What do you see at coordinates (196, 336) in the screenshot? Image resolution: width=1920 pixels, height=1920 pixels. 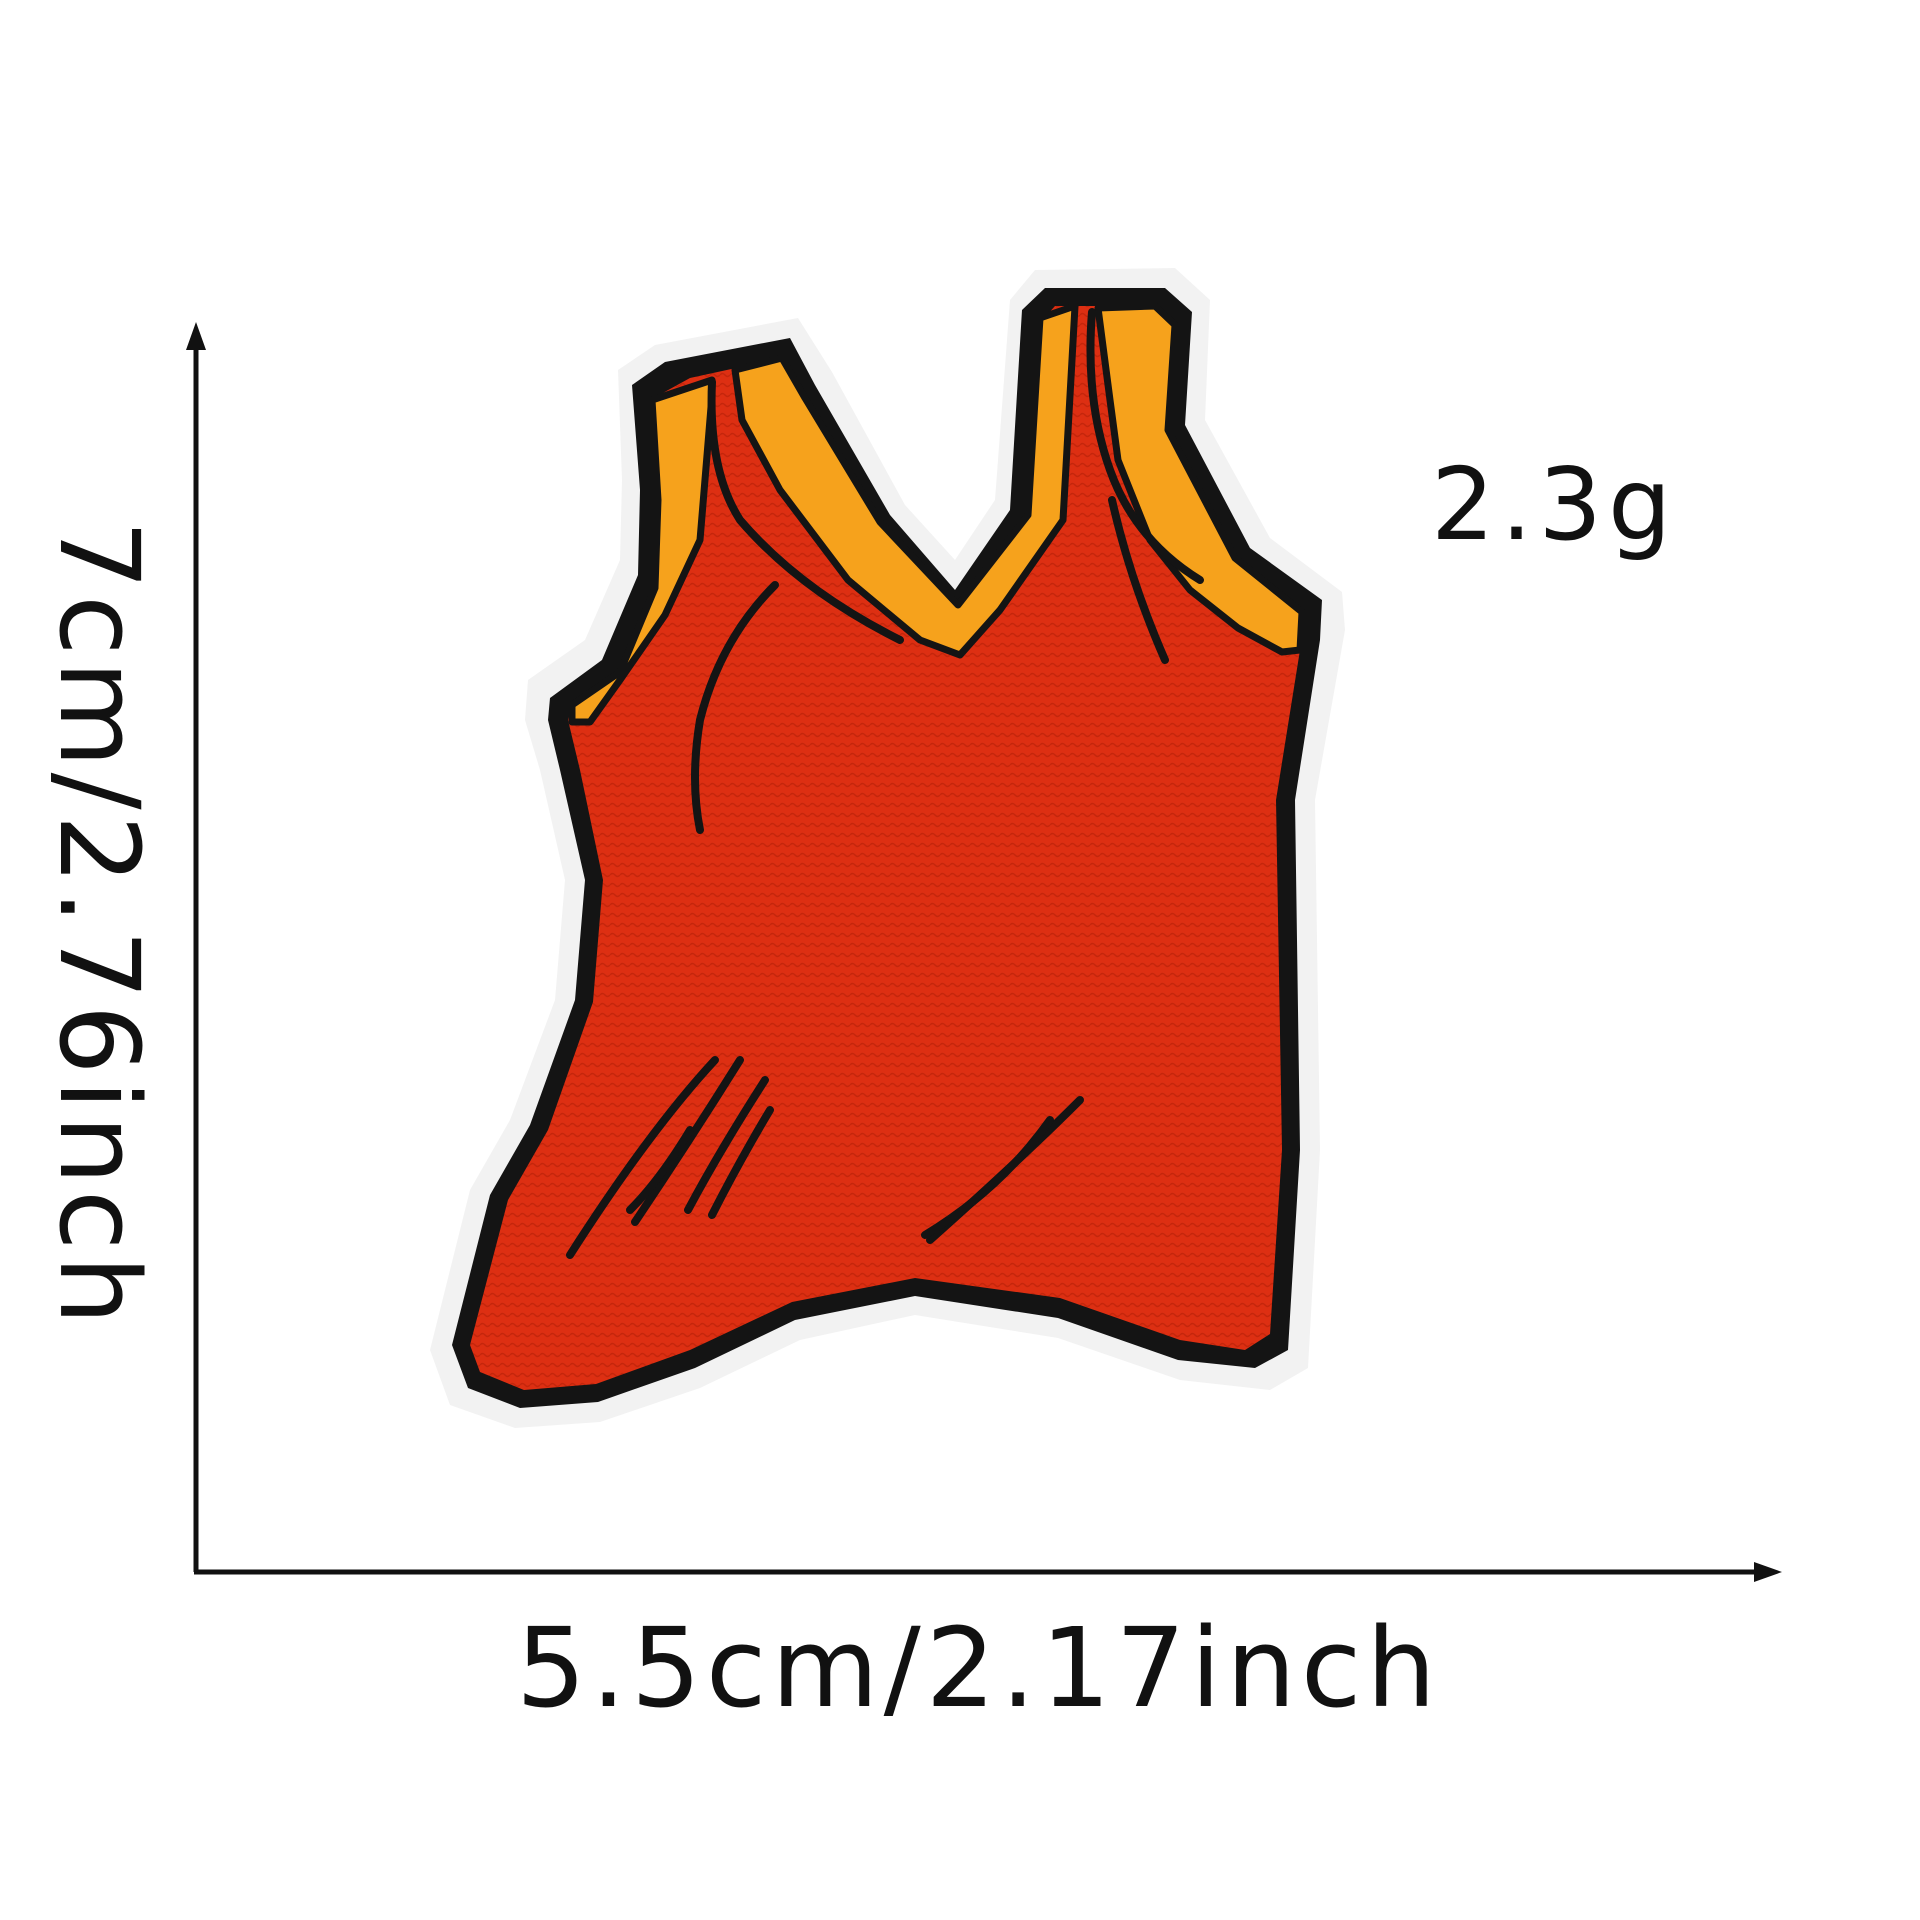 I see `up-arrow-icon` at bounding box center [196, 336].